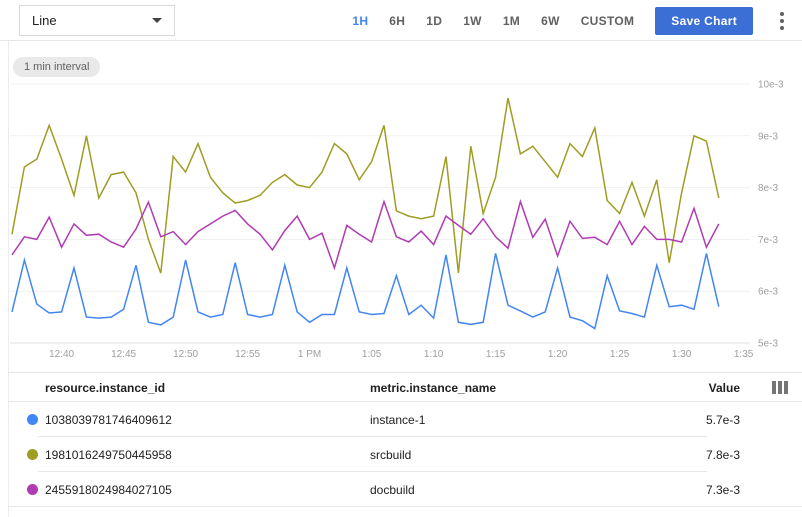 The width and height of the screenshot is (802, 517). What do you see at coordinates (434, 20) in the screenshot?
I see `time-range-1d: 1D` at bounding box center [434, 20].